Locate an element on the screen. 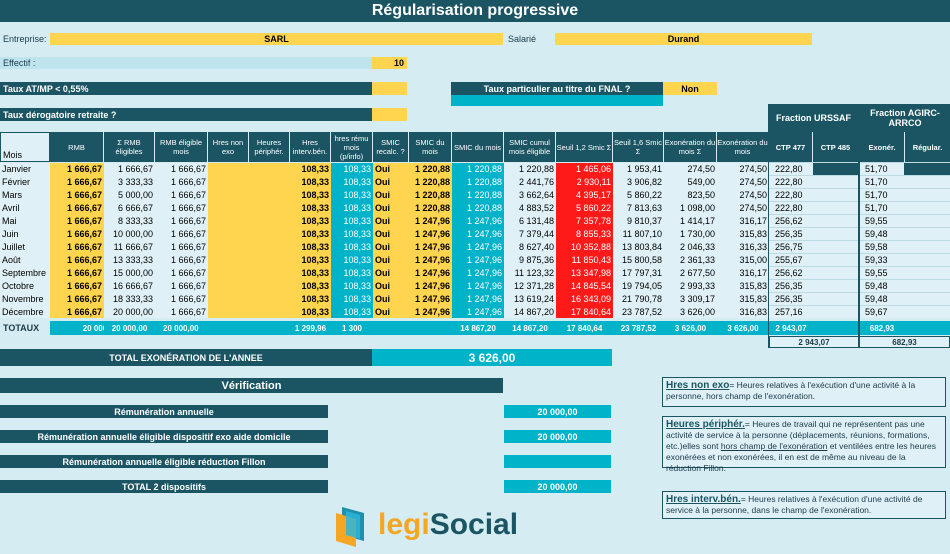  cell-seuil-12: 16 343,09 is located at coordinates (584, 299).